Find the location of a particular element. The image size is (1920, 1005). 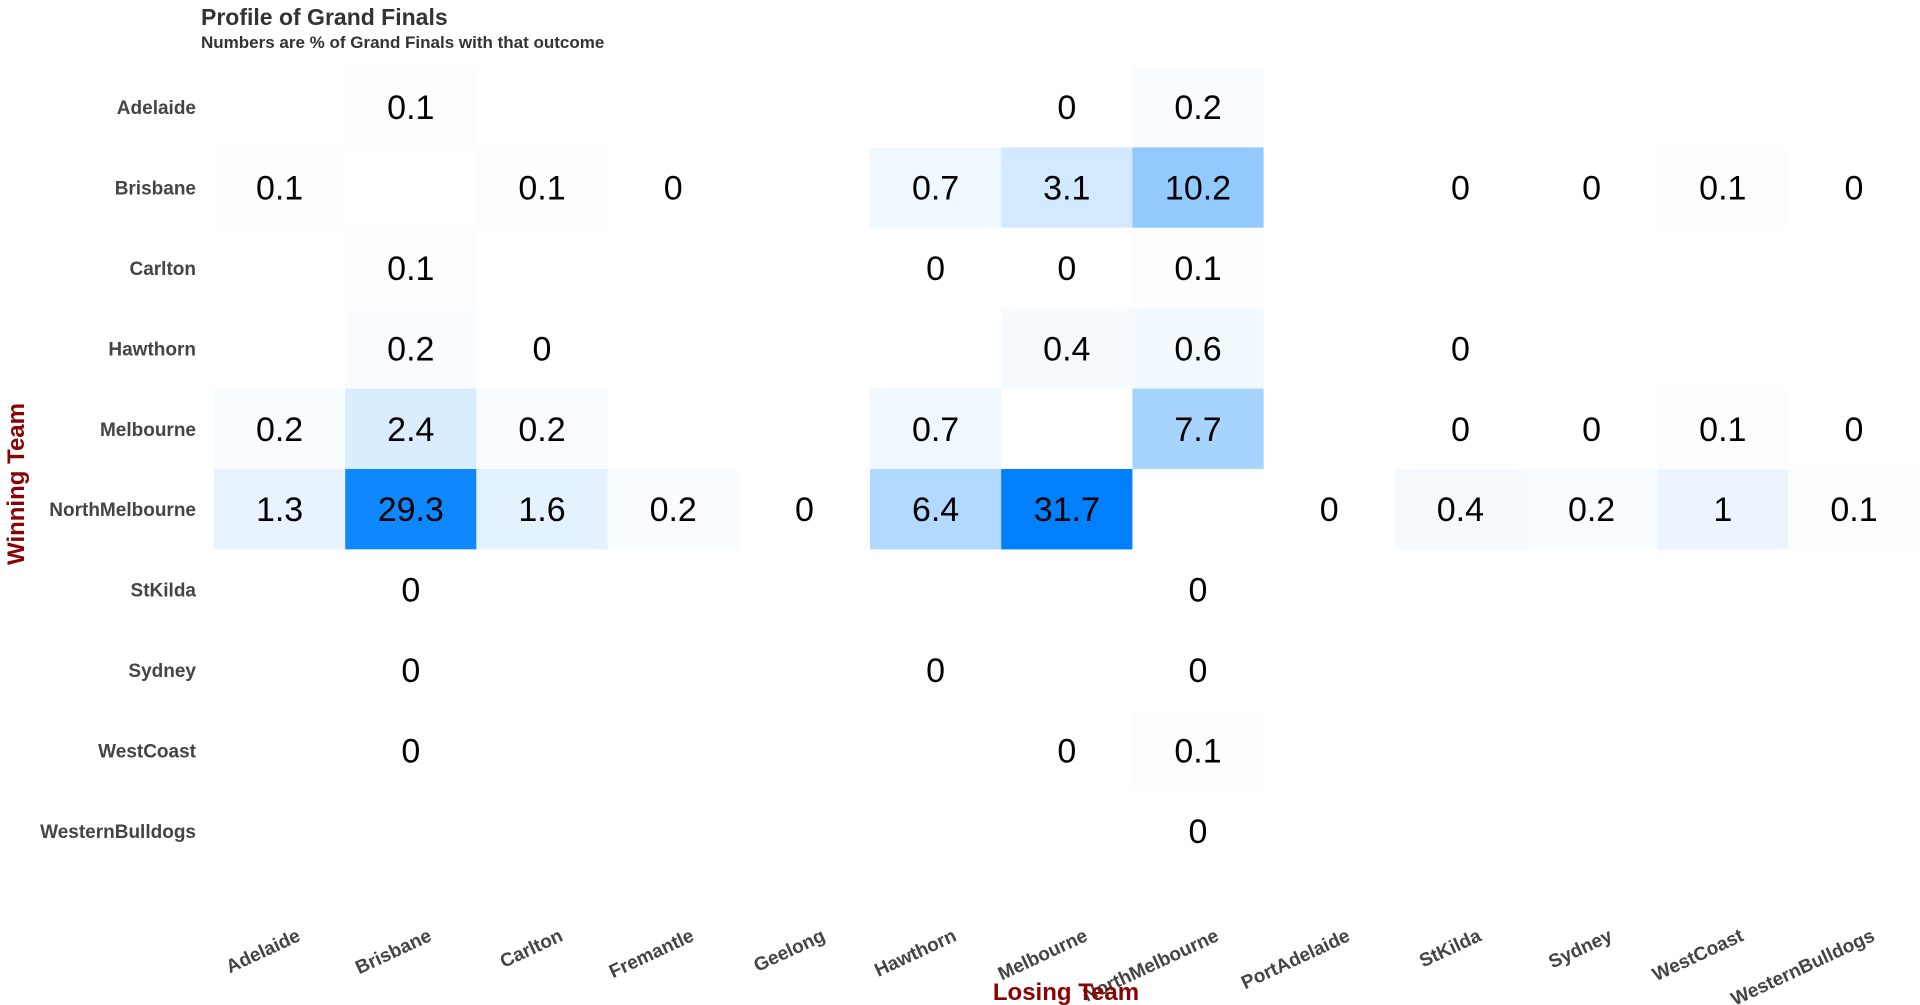

cell-value-label: 1.3 is located at coordinates (279, 510).